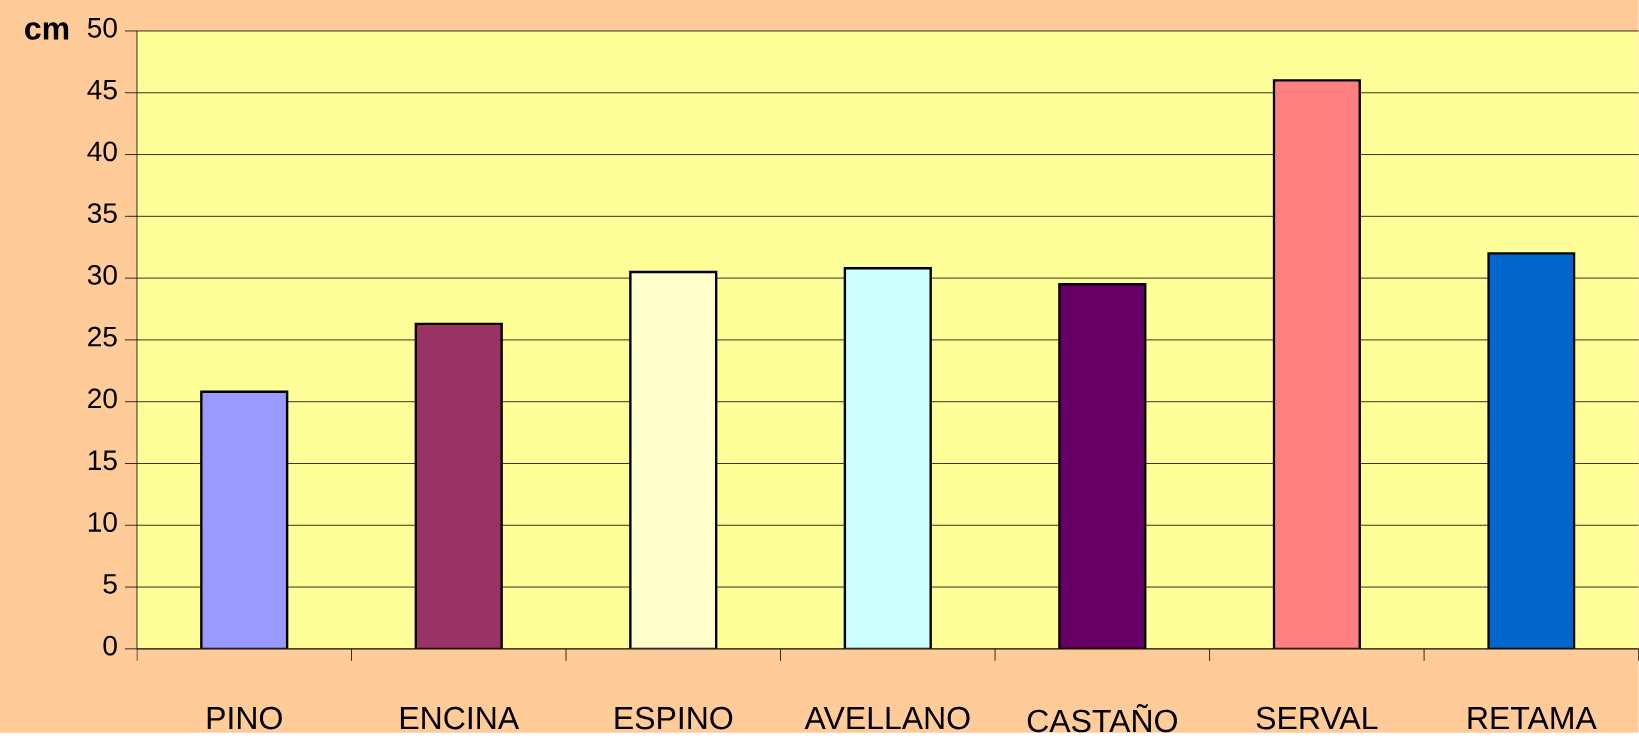 The height and width of the screenshot is (749, 1639). What do you see at coordinates (102, 274) in the screenshot?
I see `y-tick-label: 30` at bounding box center [102, 274].